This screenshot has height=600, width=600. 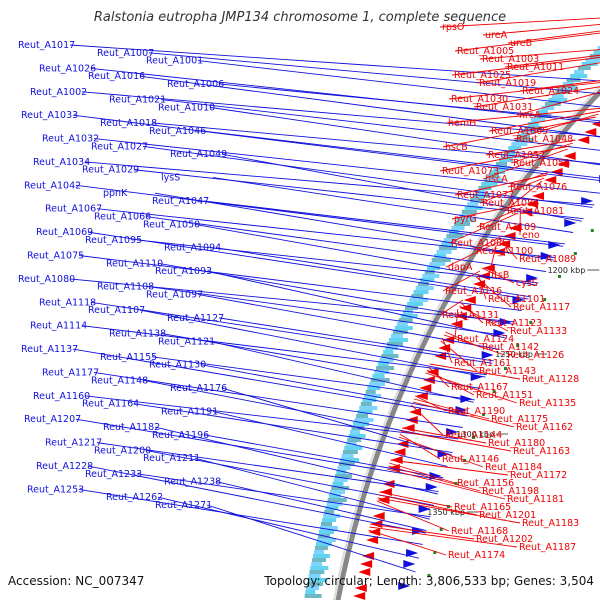 I want to click on right-gene-label: Reut_A1116, so click(x=473, y=291).